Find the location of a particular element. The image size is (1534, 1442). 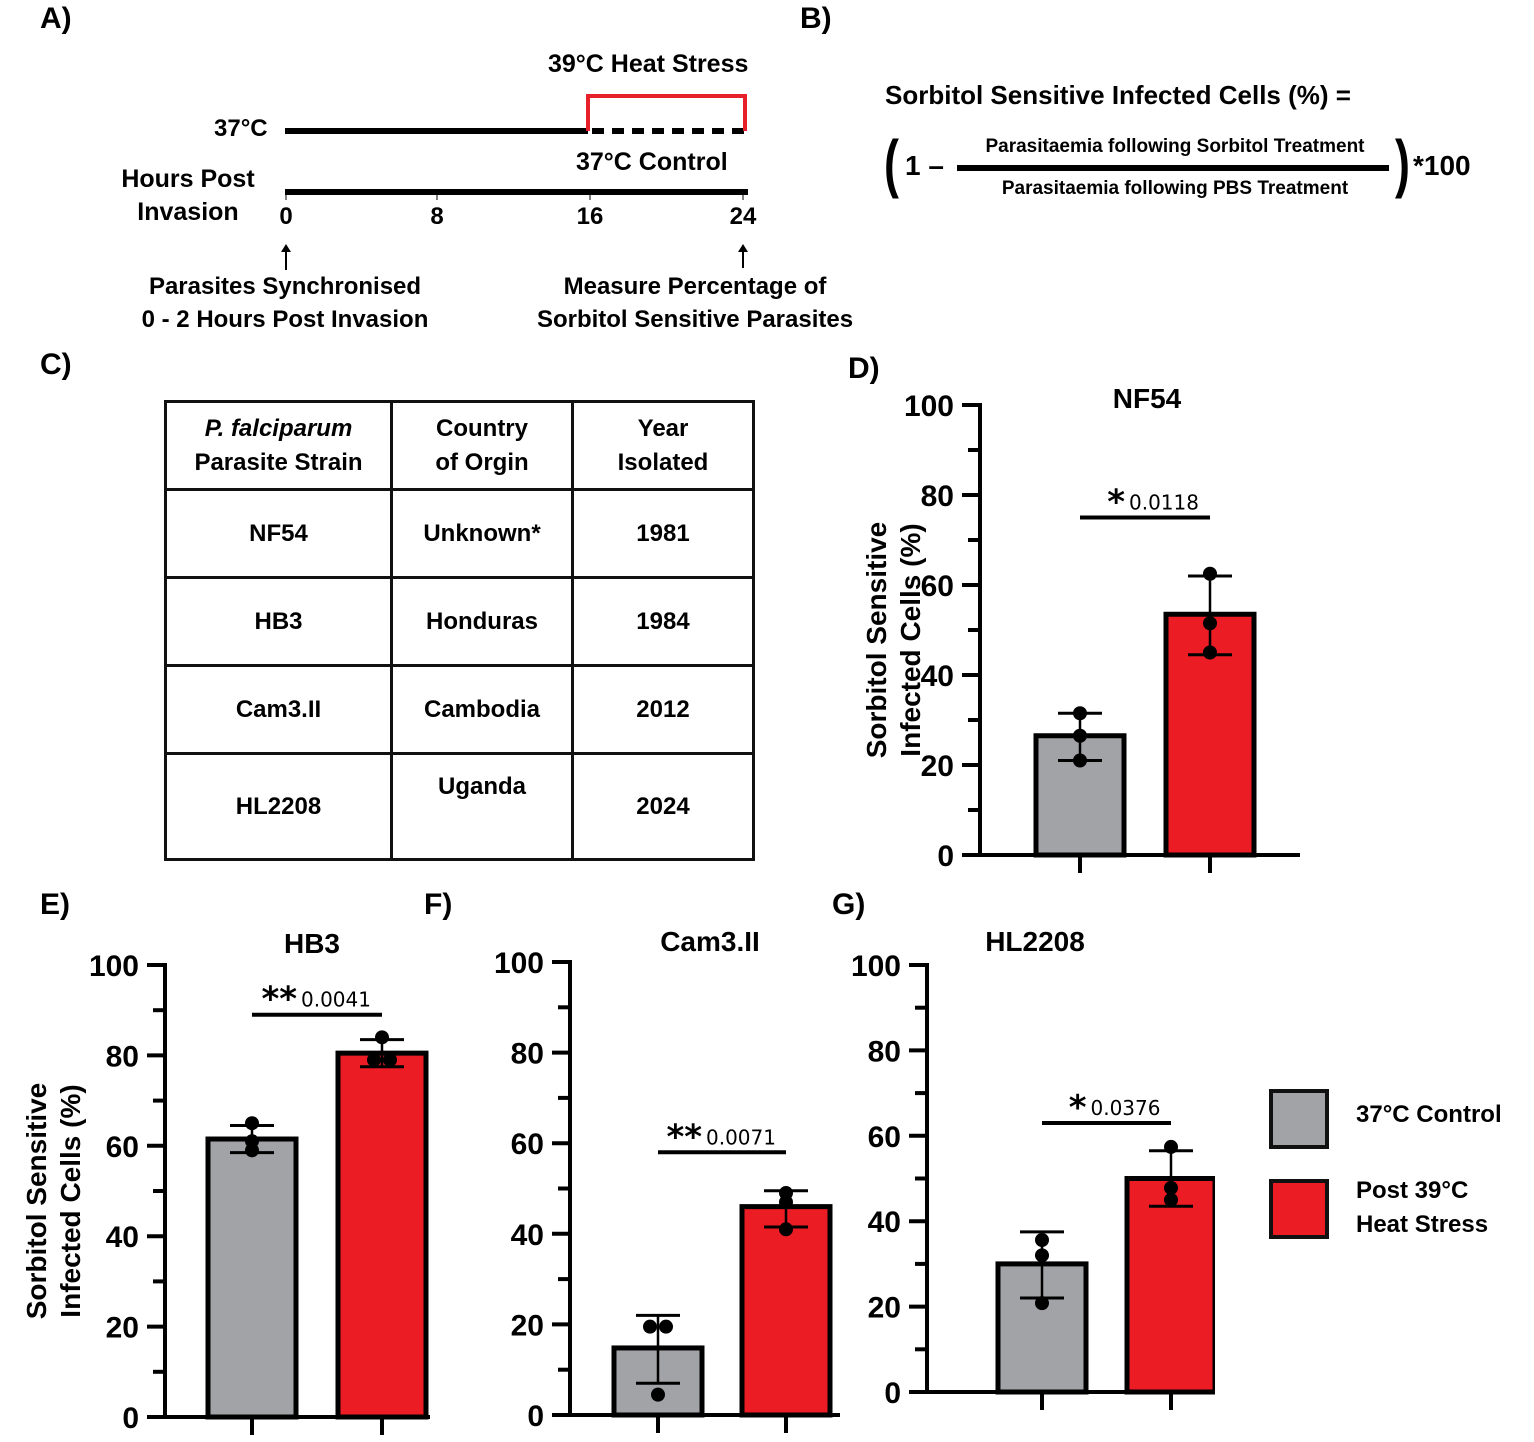

header-year-line2: Isolated is located at coordinates (663, 462).